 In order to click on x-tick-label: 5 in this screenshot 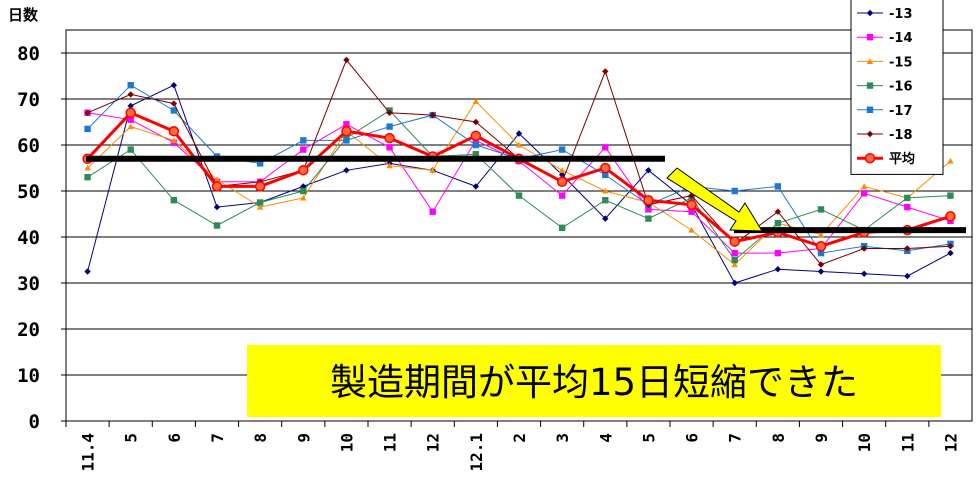, I will do `click(131, 438)`.